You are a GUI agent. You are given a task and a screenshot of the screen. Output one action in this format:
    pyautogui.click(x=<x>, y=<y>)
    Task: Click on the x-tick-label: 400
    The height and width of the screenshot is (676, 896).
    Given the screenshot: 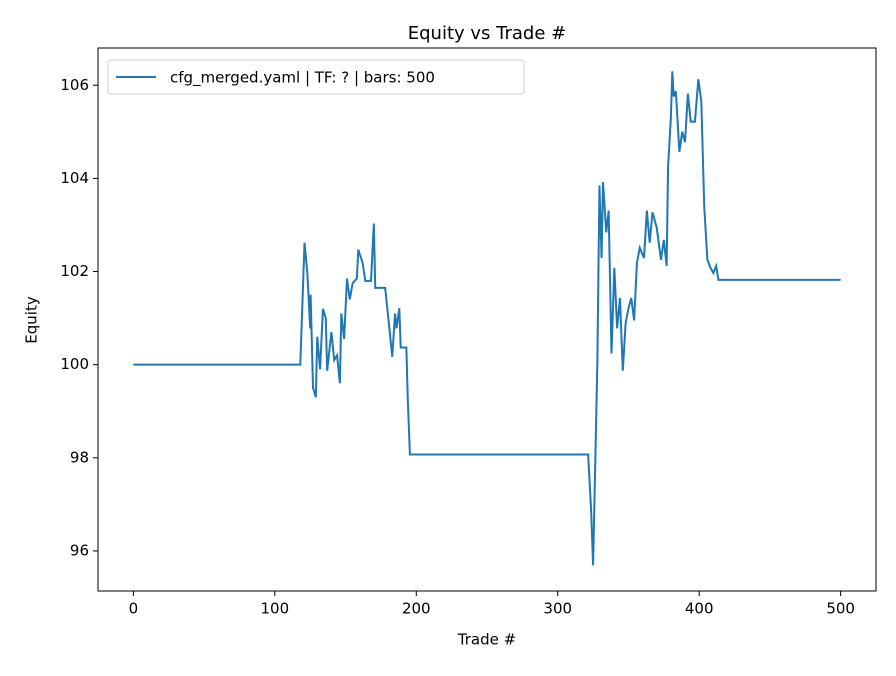 What is the action you would take?
    pyautogui.click(x=699, y=609)
    